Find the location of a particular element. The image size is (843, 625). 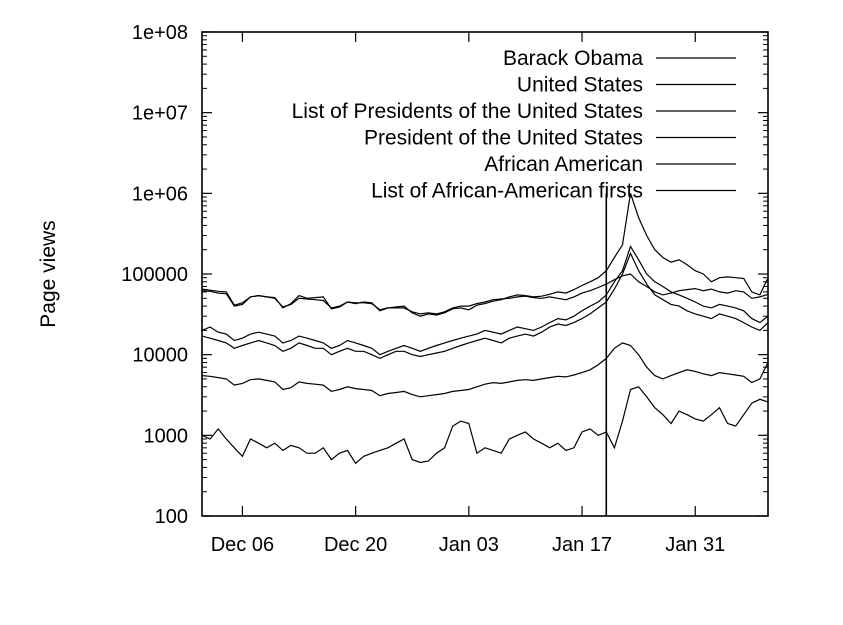

legend-label: Barack Obama is located at coordinates (573, 58).